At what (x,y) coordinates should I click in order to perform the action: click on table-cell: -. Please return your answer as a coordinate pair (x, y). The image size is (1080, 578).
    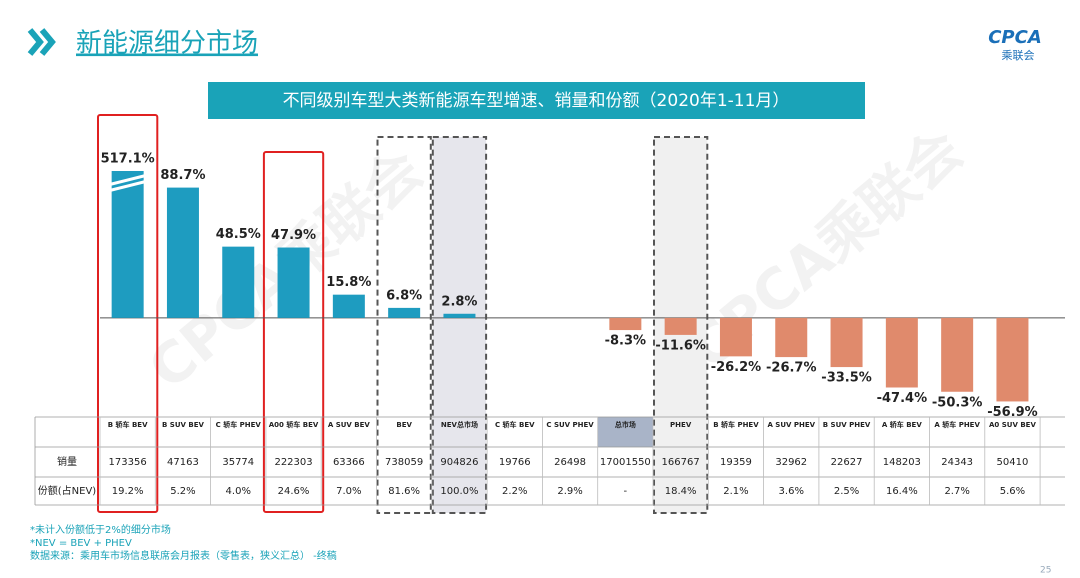
    Looking at the image, I should click on (626, 491).